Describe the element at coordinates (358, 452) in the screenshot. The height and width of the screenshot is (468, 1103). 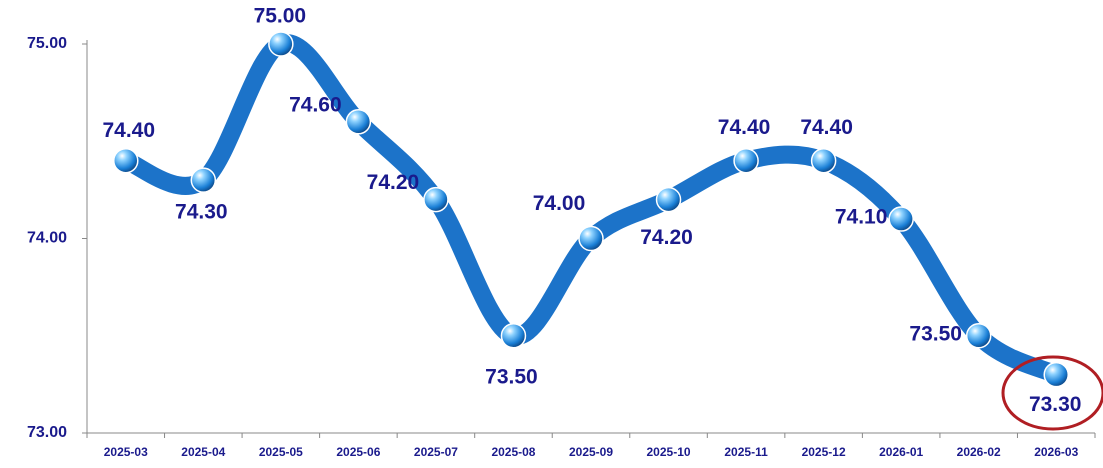
I see `x-tick-label: 2025-06` at that location.